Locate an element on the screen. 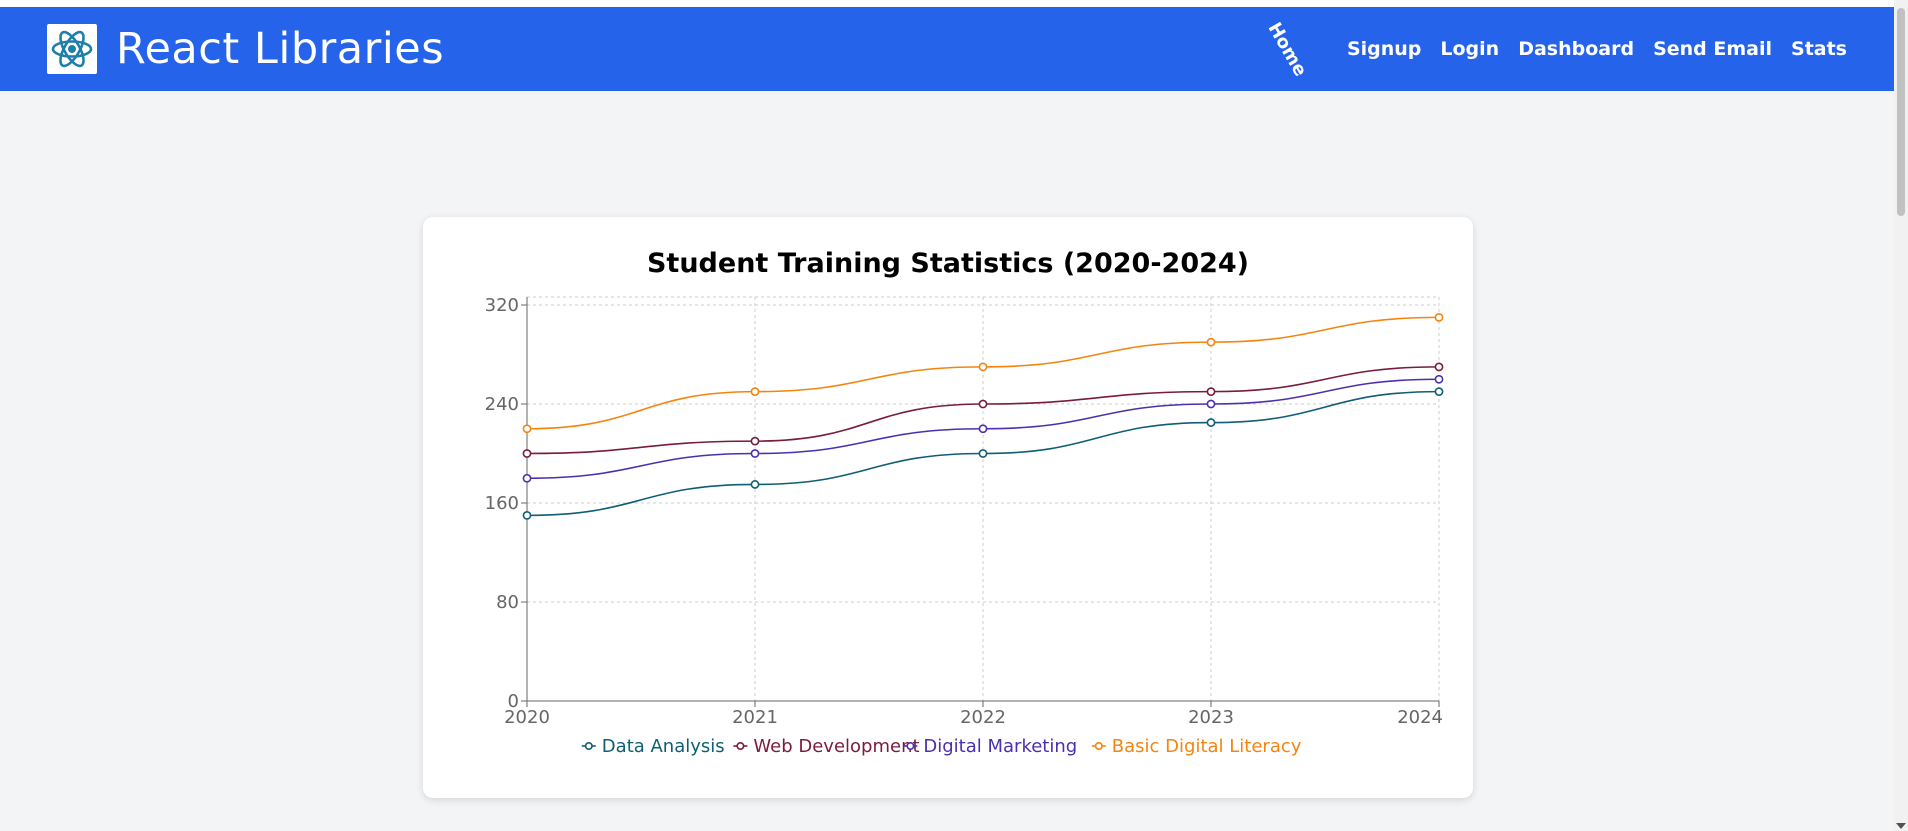 This screenshot has height=831, width=1908. chart-title: Student Training Statistics (2020-2024) is located at coordinates (948, 263).